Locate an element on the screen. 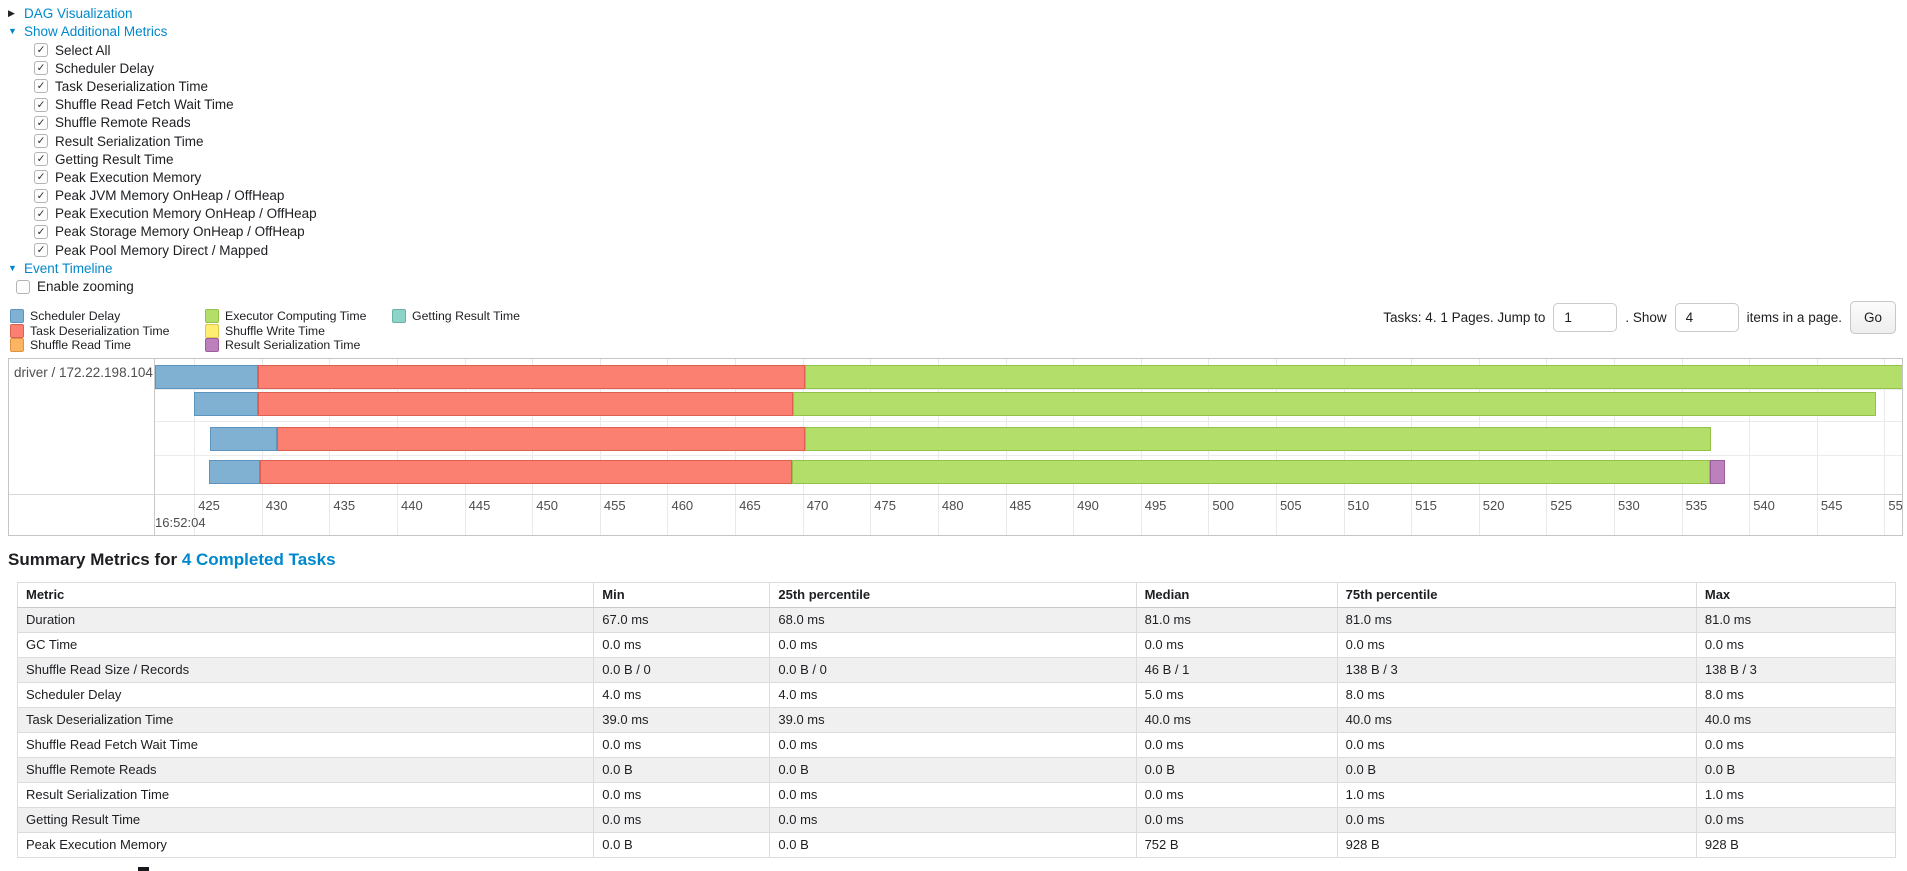  legend-item-getting-result-time: Getting Result Time is located at coordinates (456, 316).